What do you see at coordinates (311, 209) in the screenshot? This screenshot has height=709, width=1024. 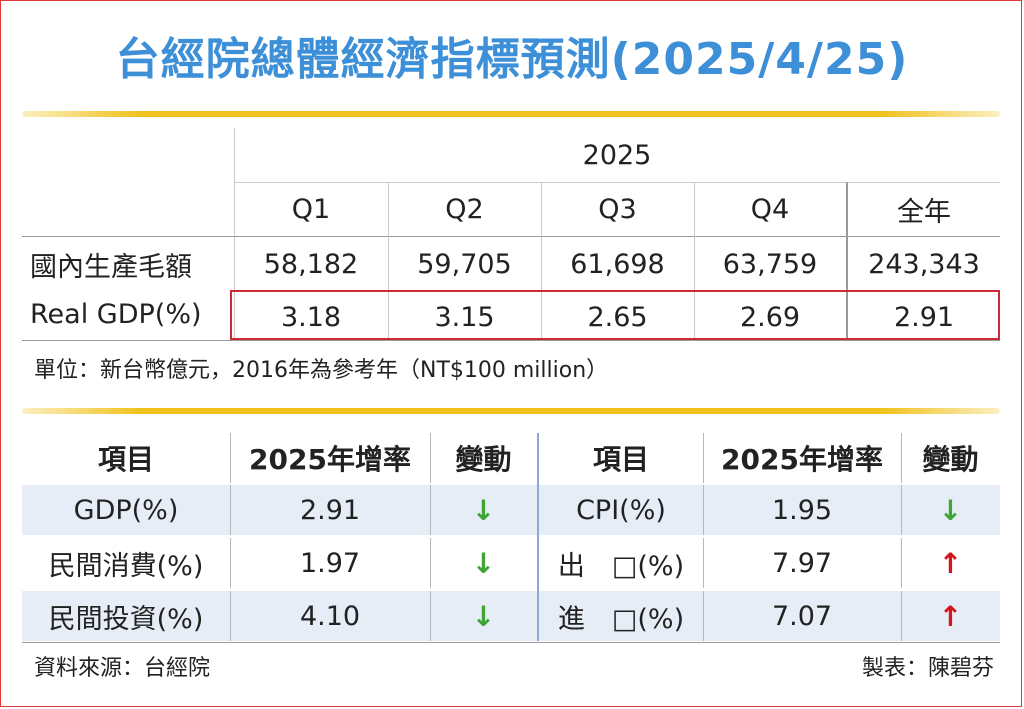 I see `col-header-q1: Q1` at bounding box center [311, 209].